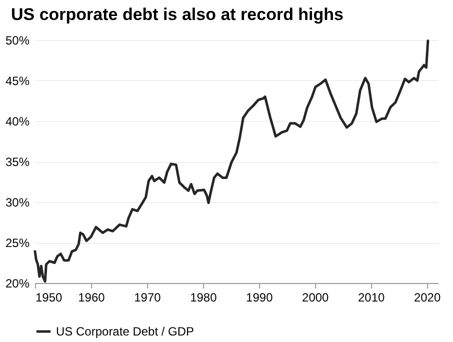 The width and height of the screenshot is (453, 342). I want to click on legend-label: US Corporate Debt / GDP, so click(125, 331).